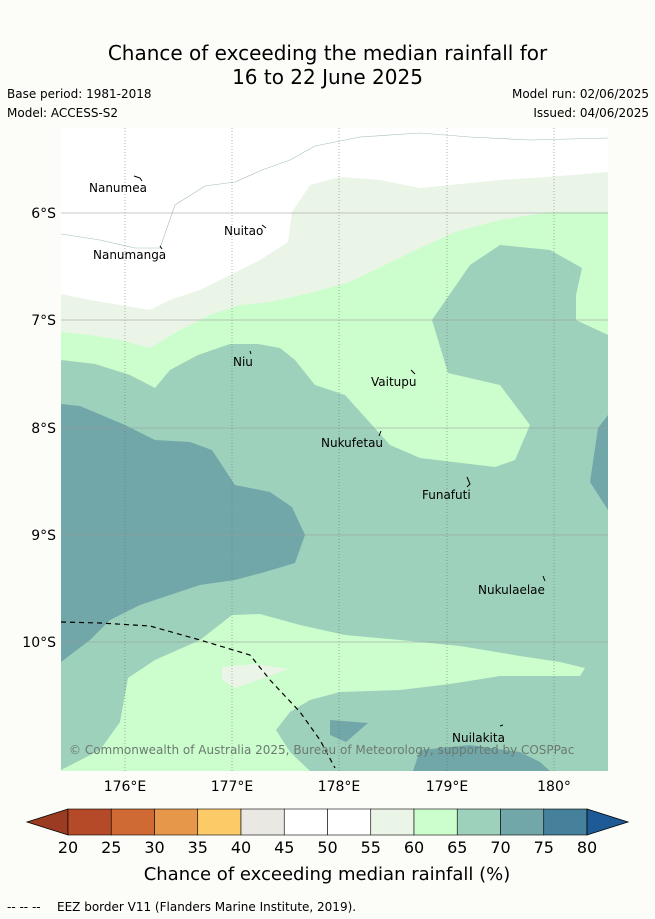 The width and height of the screenshot is (655, 919). Describe the element at coordinates (232, 787) in the screenshot. I see `lon-tick: 177°E` at that location.